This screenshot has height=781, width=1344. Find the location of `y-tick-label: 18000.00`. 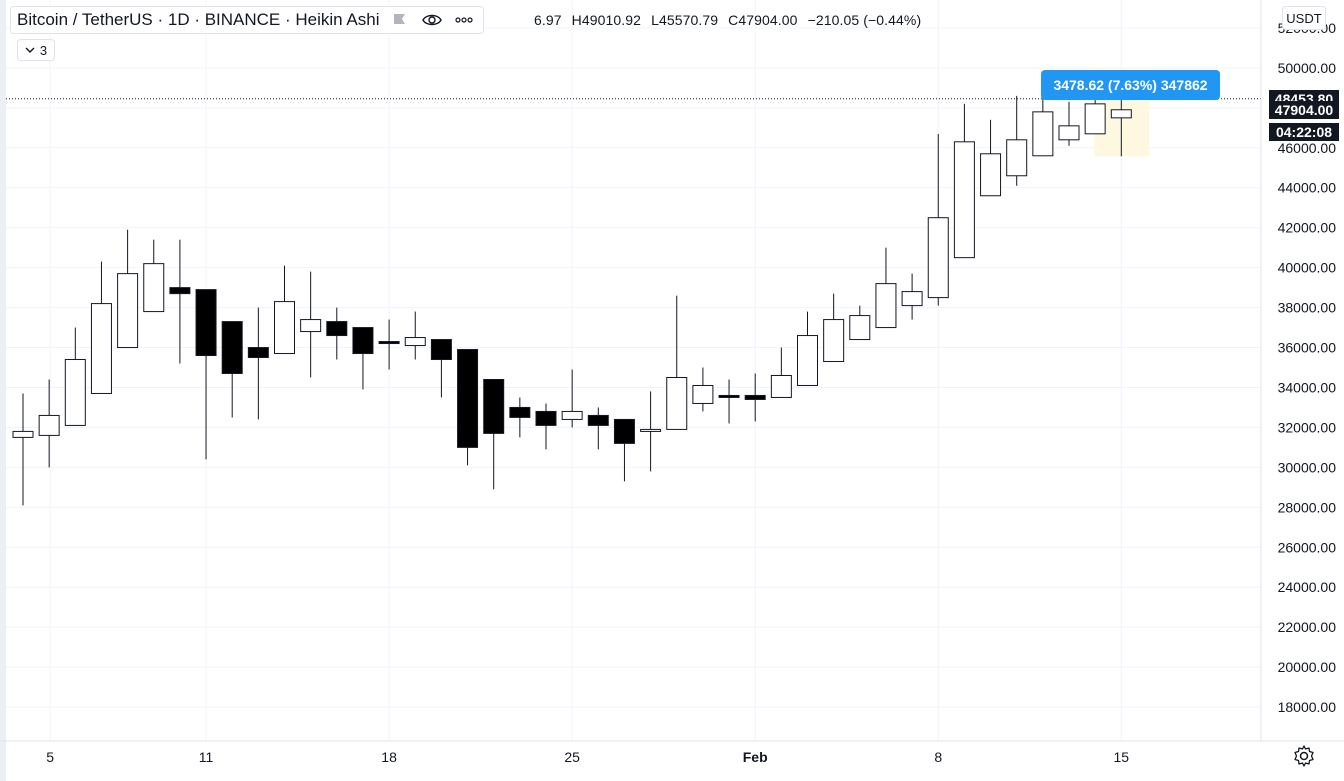

y-tick-label: 18000.00 is located at coordinates (1307, 707).